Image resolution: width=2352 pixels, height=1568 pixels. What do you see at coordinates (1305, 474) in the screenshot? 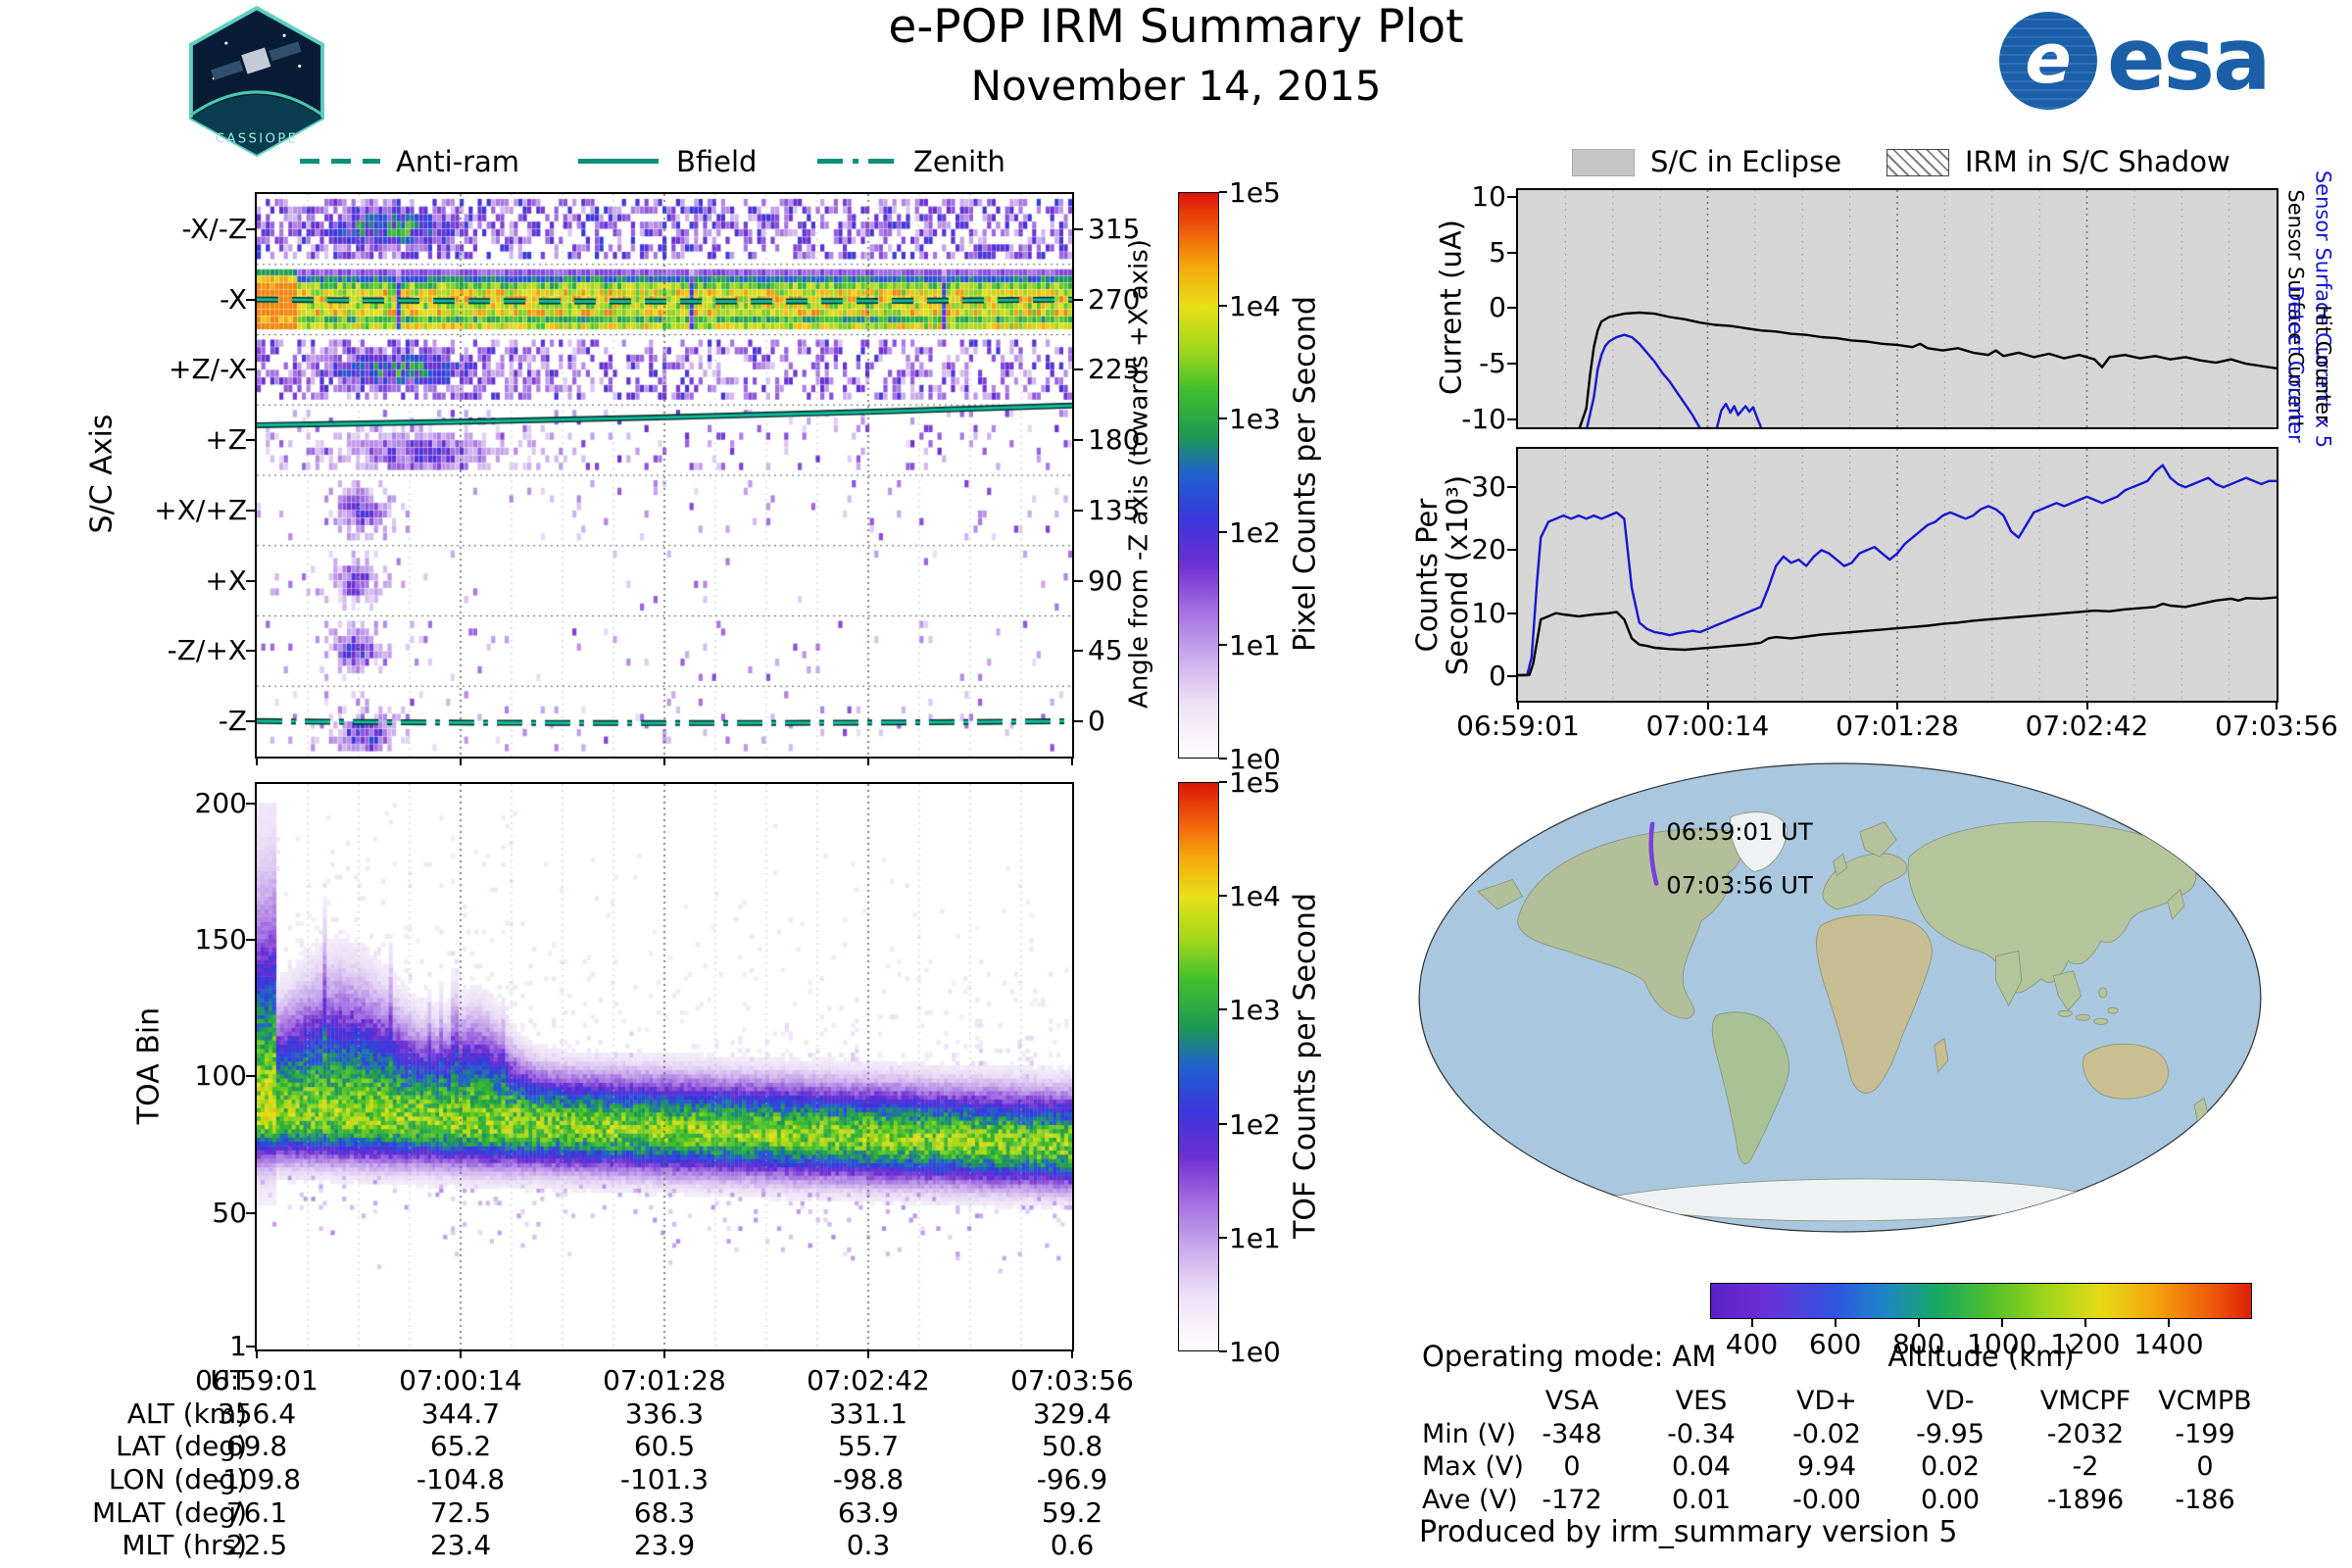
I see `pixel-colorbar-label: Pixel Counts per Second` at bounding box center [1305, 474].